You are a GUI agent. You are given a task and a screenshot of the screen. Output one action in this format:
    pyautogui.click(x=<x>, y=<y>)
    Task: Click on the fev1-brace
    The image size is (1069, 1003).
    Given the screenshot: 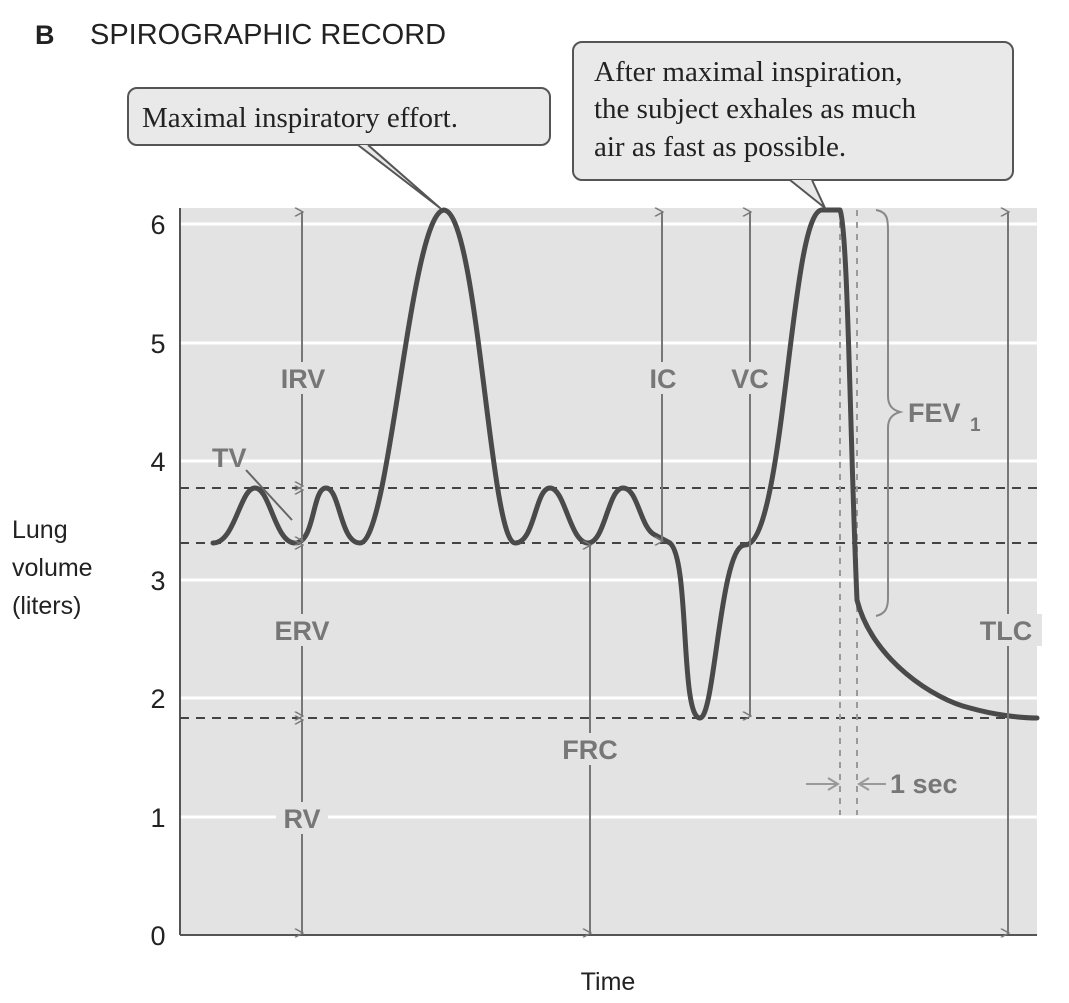 What is the action you would take?
    pyautogui.click(x=889, y=413)
    